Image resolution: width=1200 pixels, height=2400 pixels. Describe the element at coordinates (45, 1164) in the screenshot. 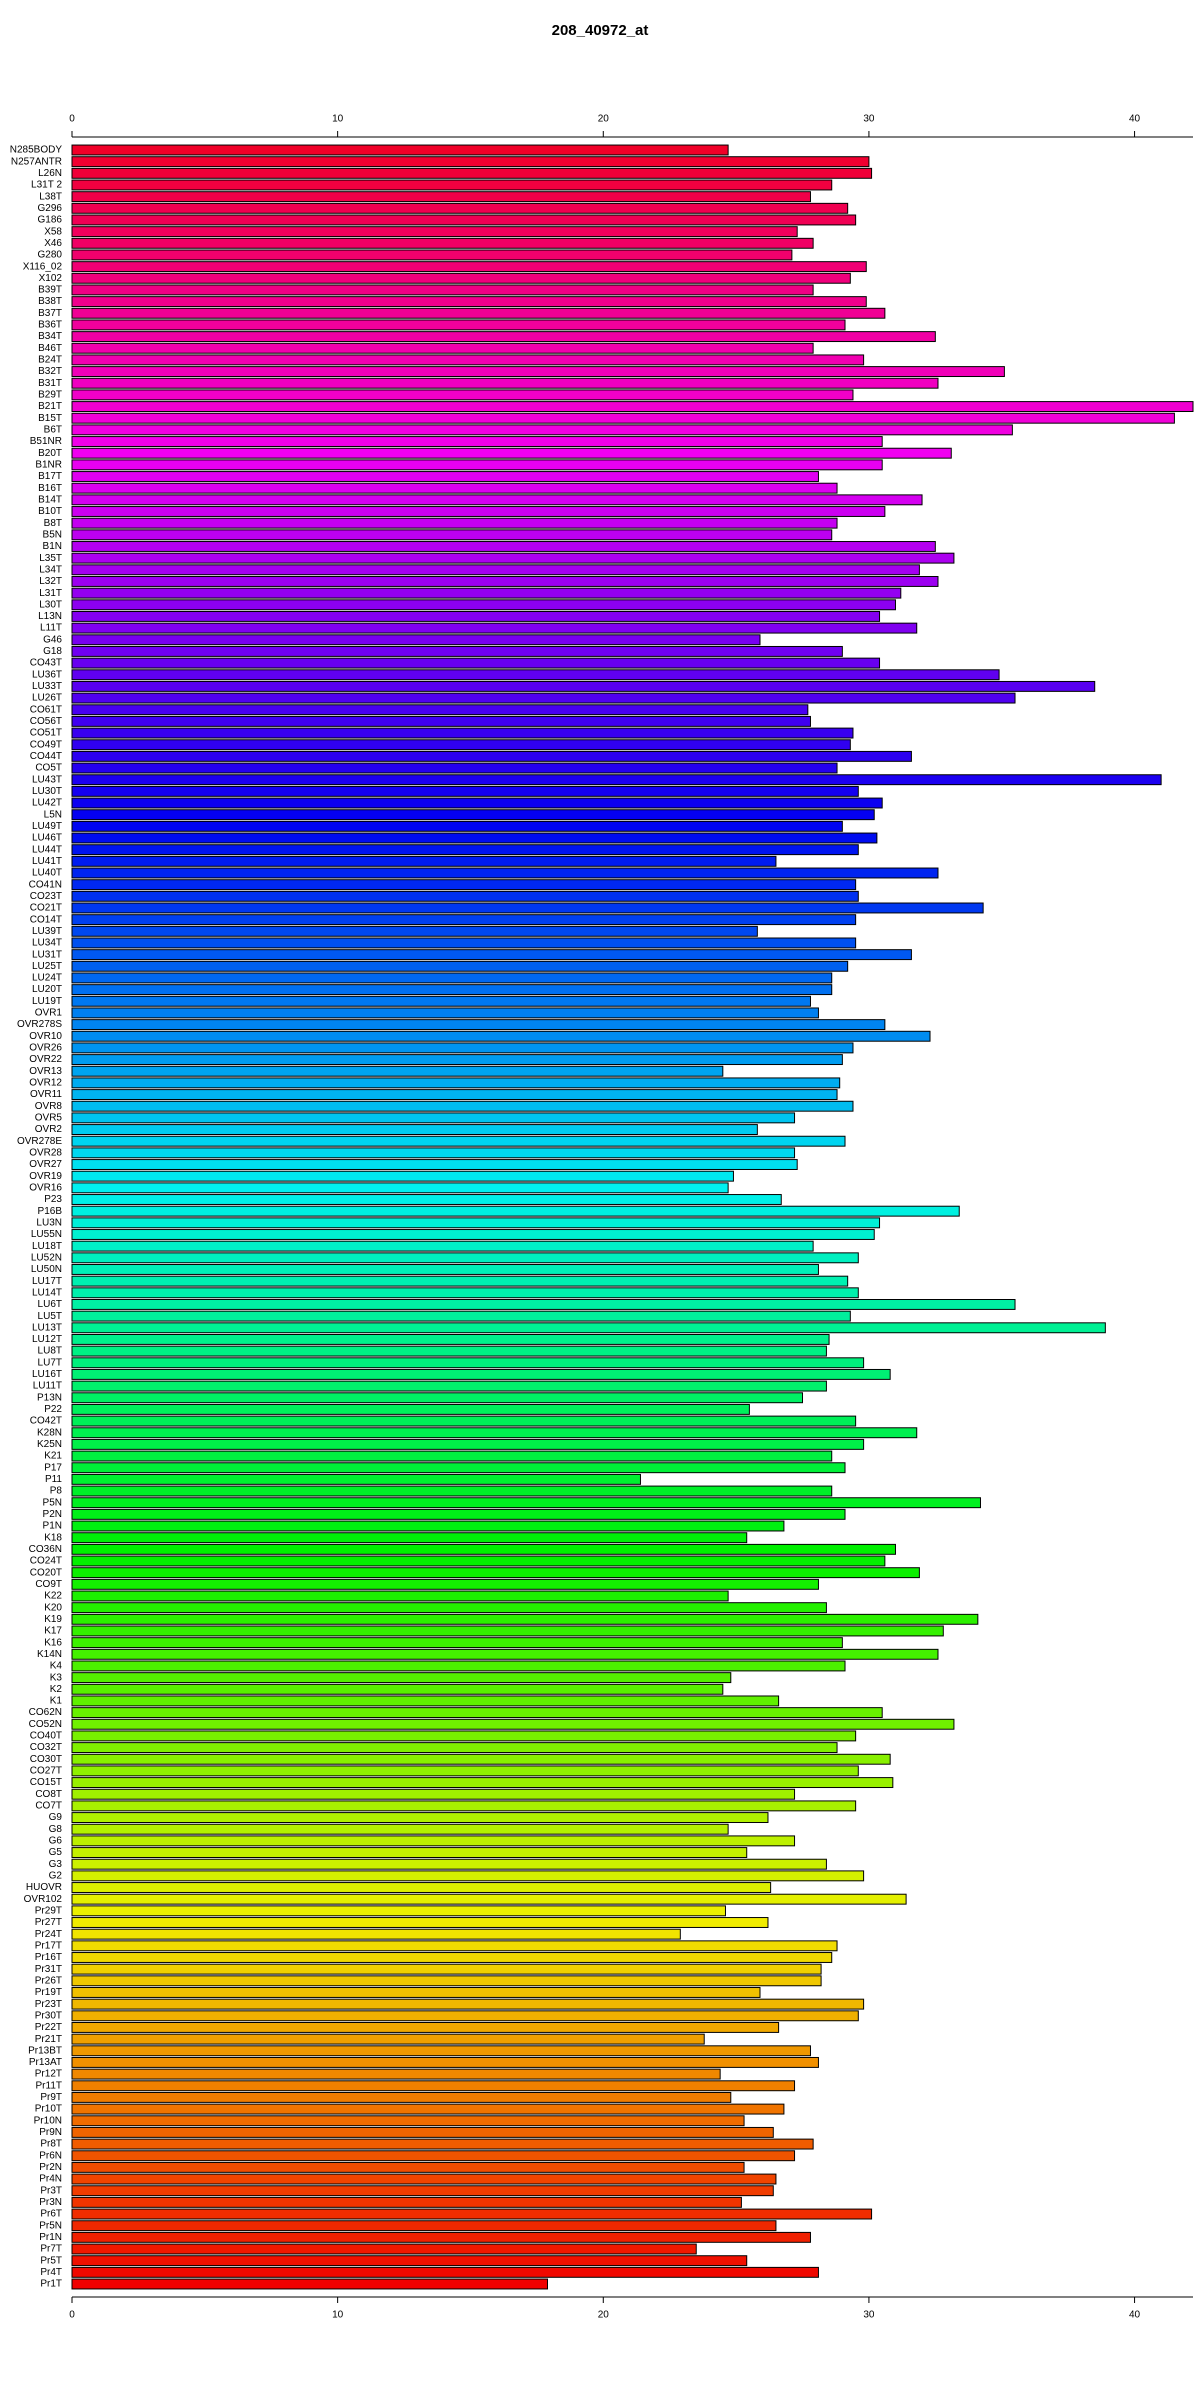

I see `y-tick-label: OVR27` at that location.